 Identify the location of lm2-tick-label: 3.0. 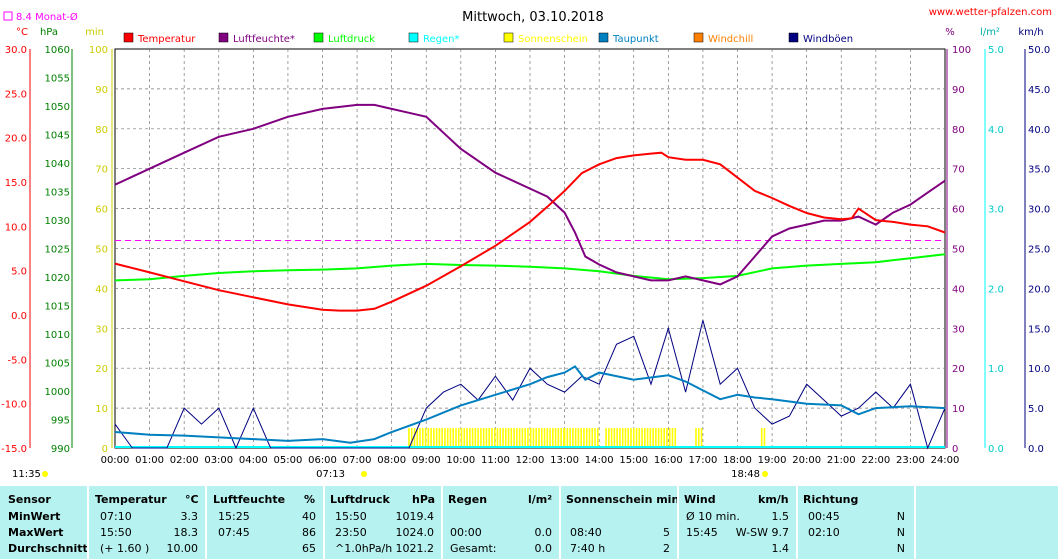
(996, 210).